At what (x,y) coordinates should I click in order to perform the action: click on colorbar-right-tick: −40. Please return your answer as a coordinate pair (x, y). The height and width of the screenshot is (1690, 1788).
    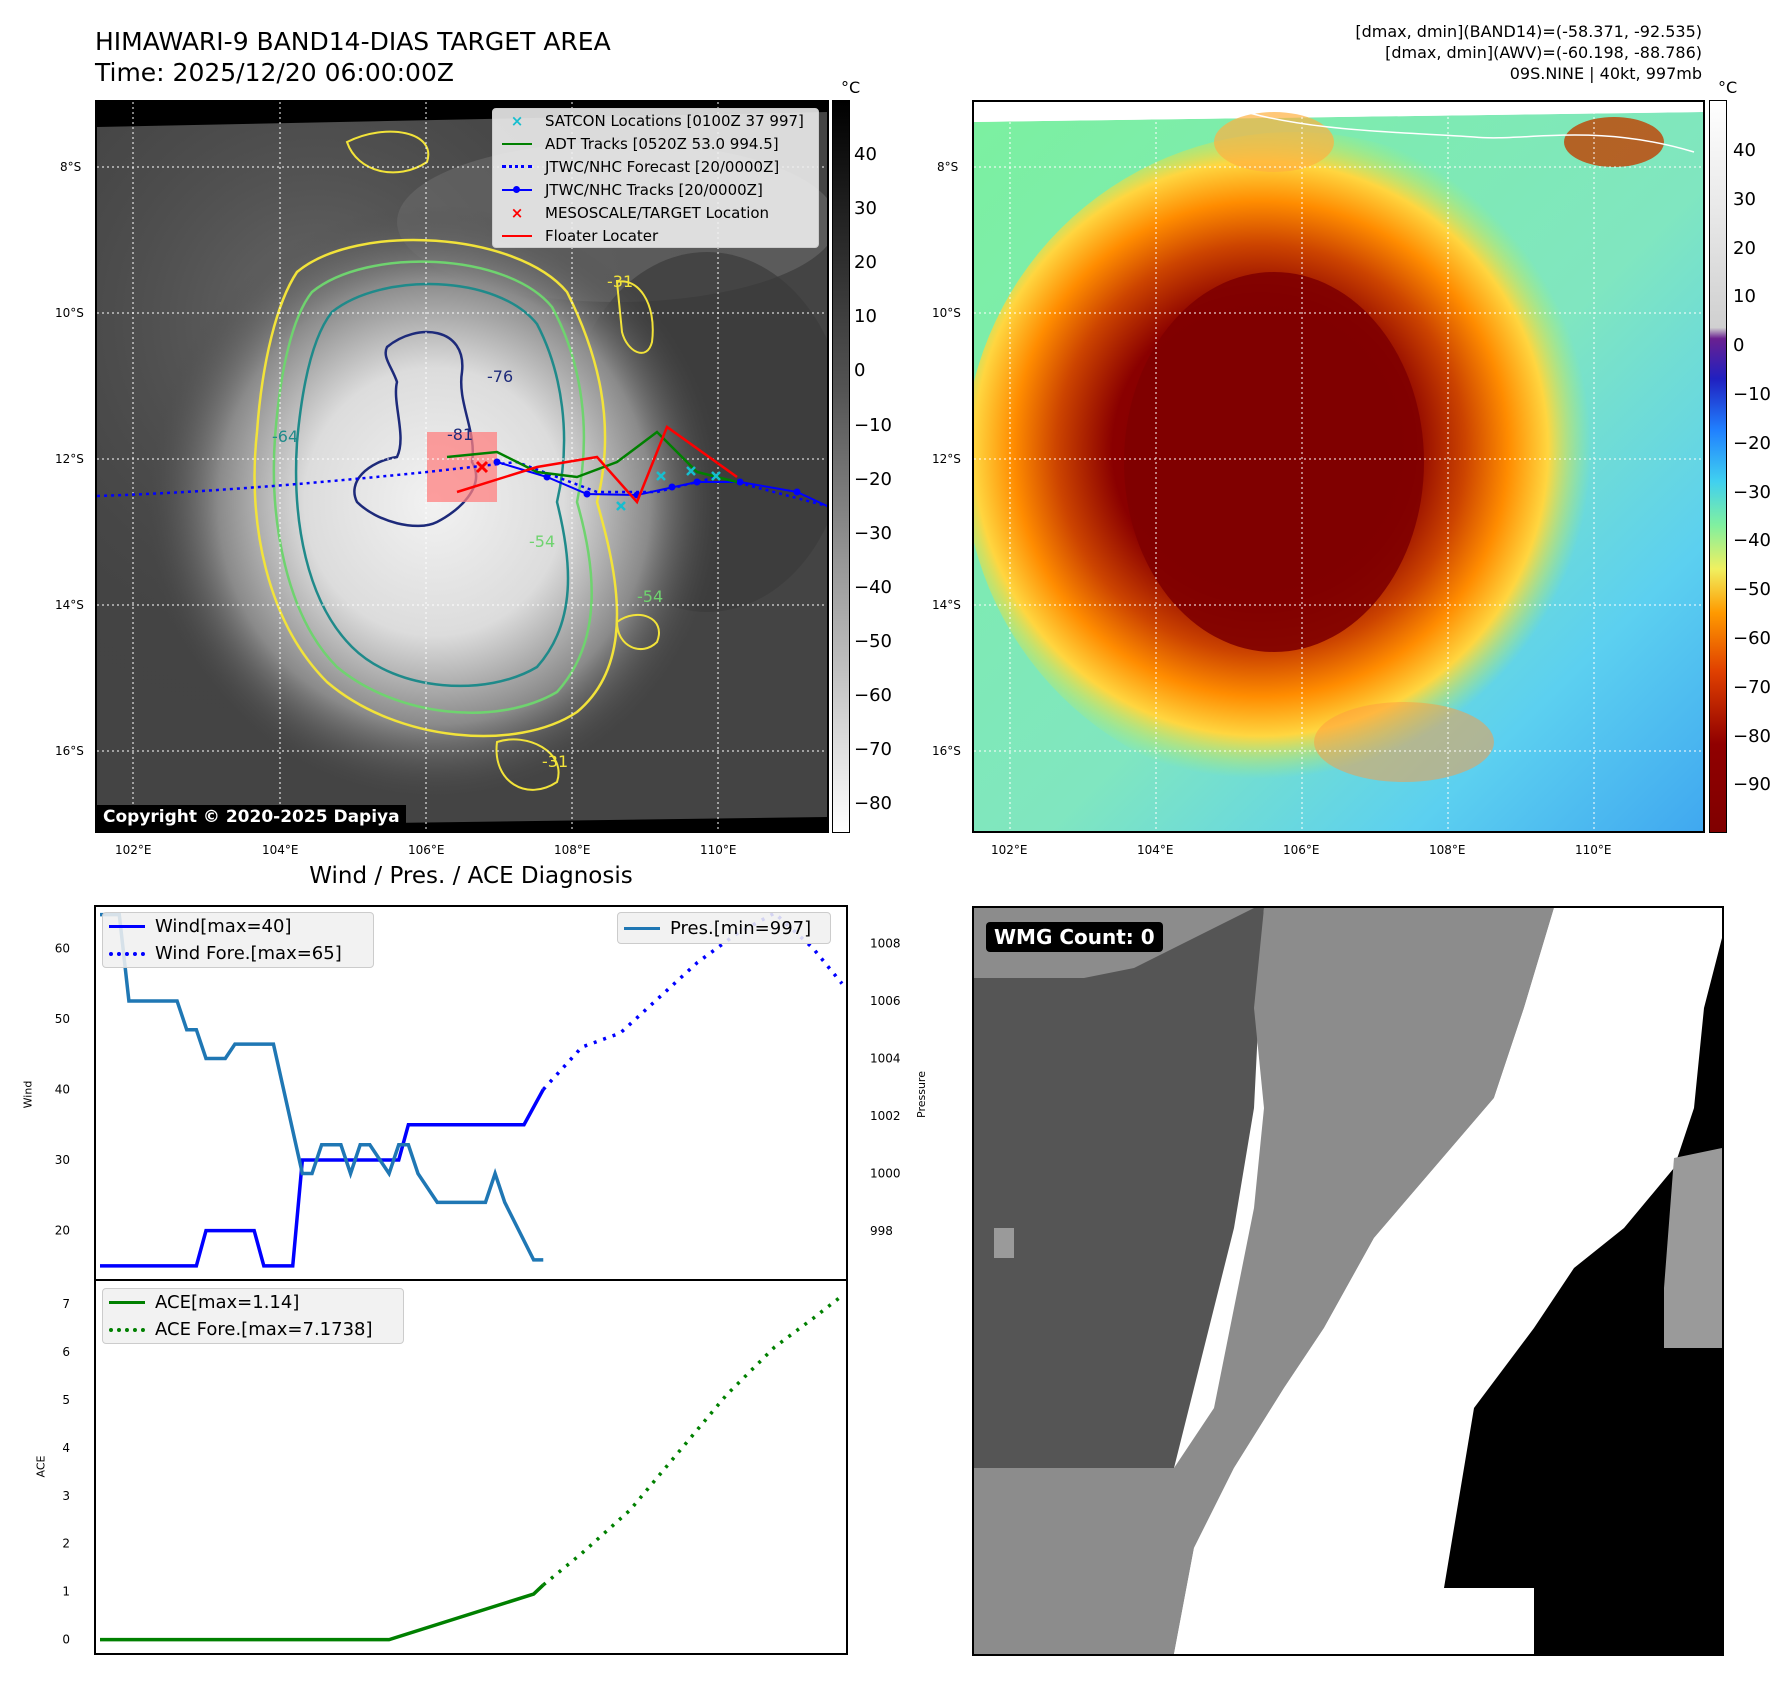
    Looking at the image, I should click on (1752, 541).